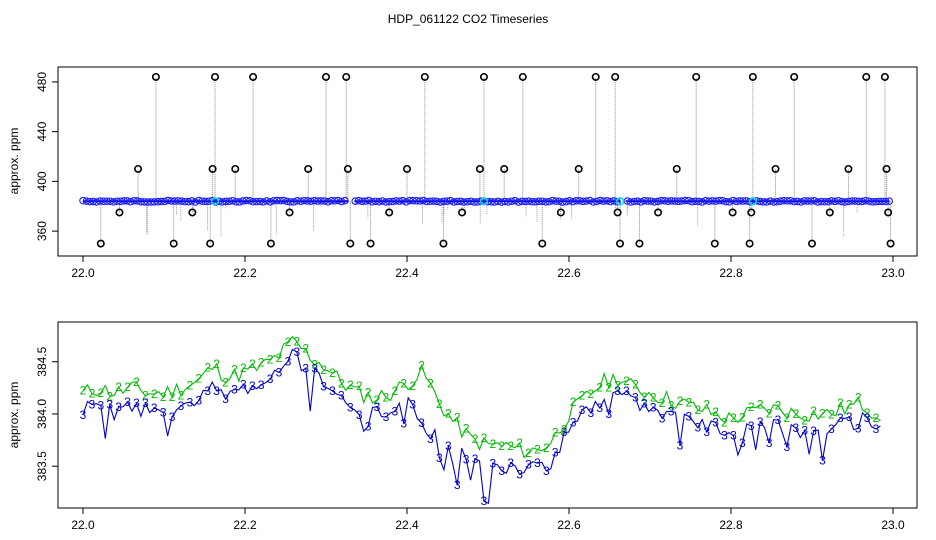 The height and width of the screenshot is (540, 936). I want to click on highlight-marker, so click(215, 201).